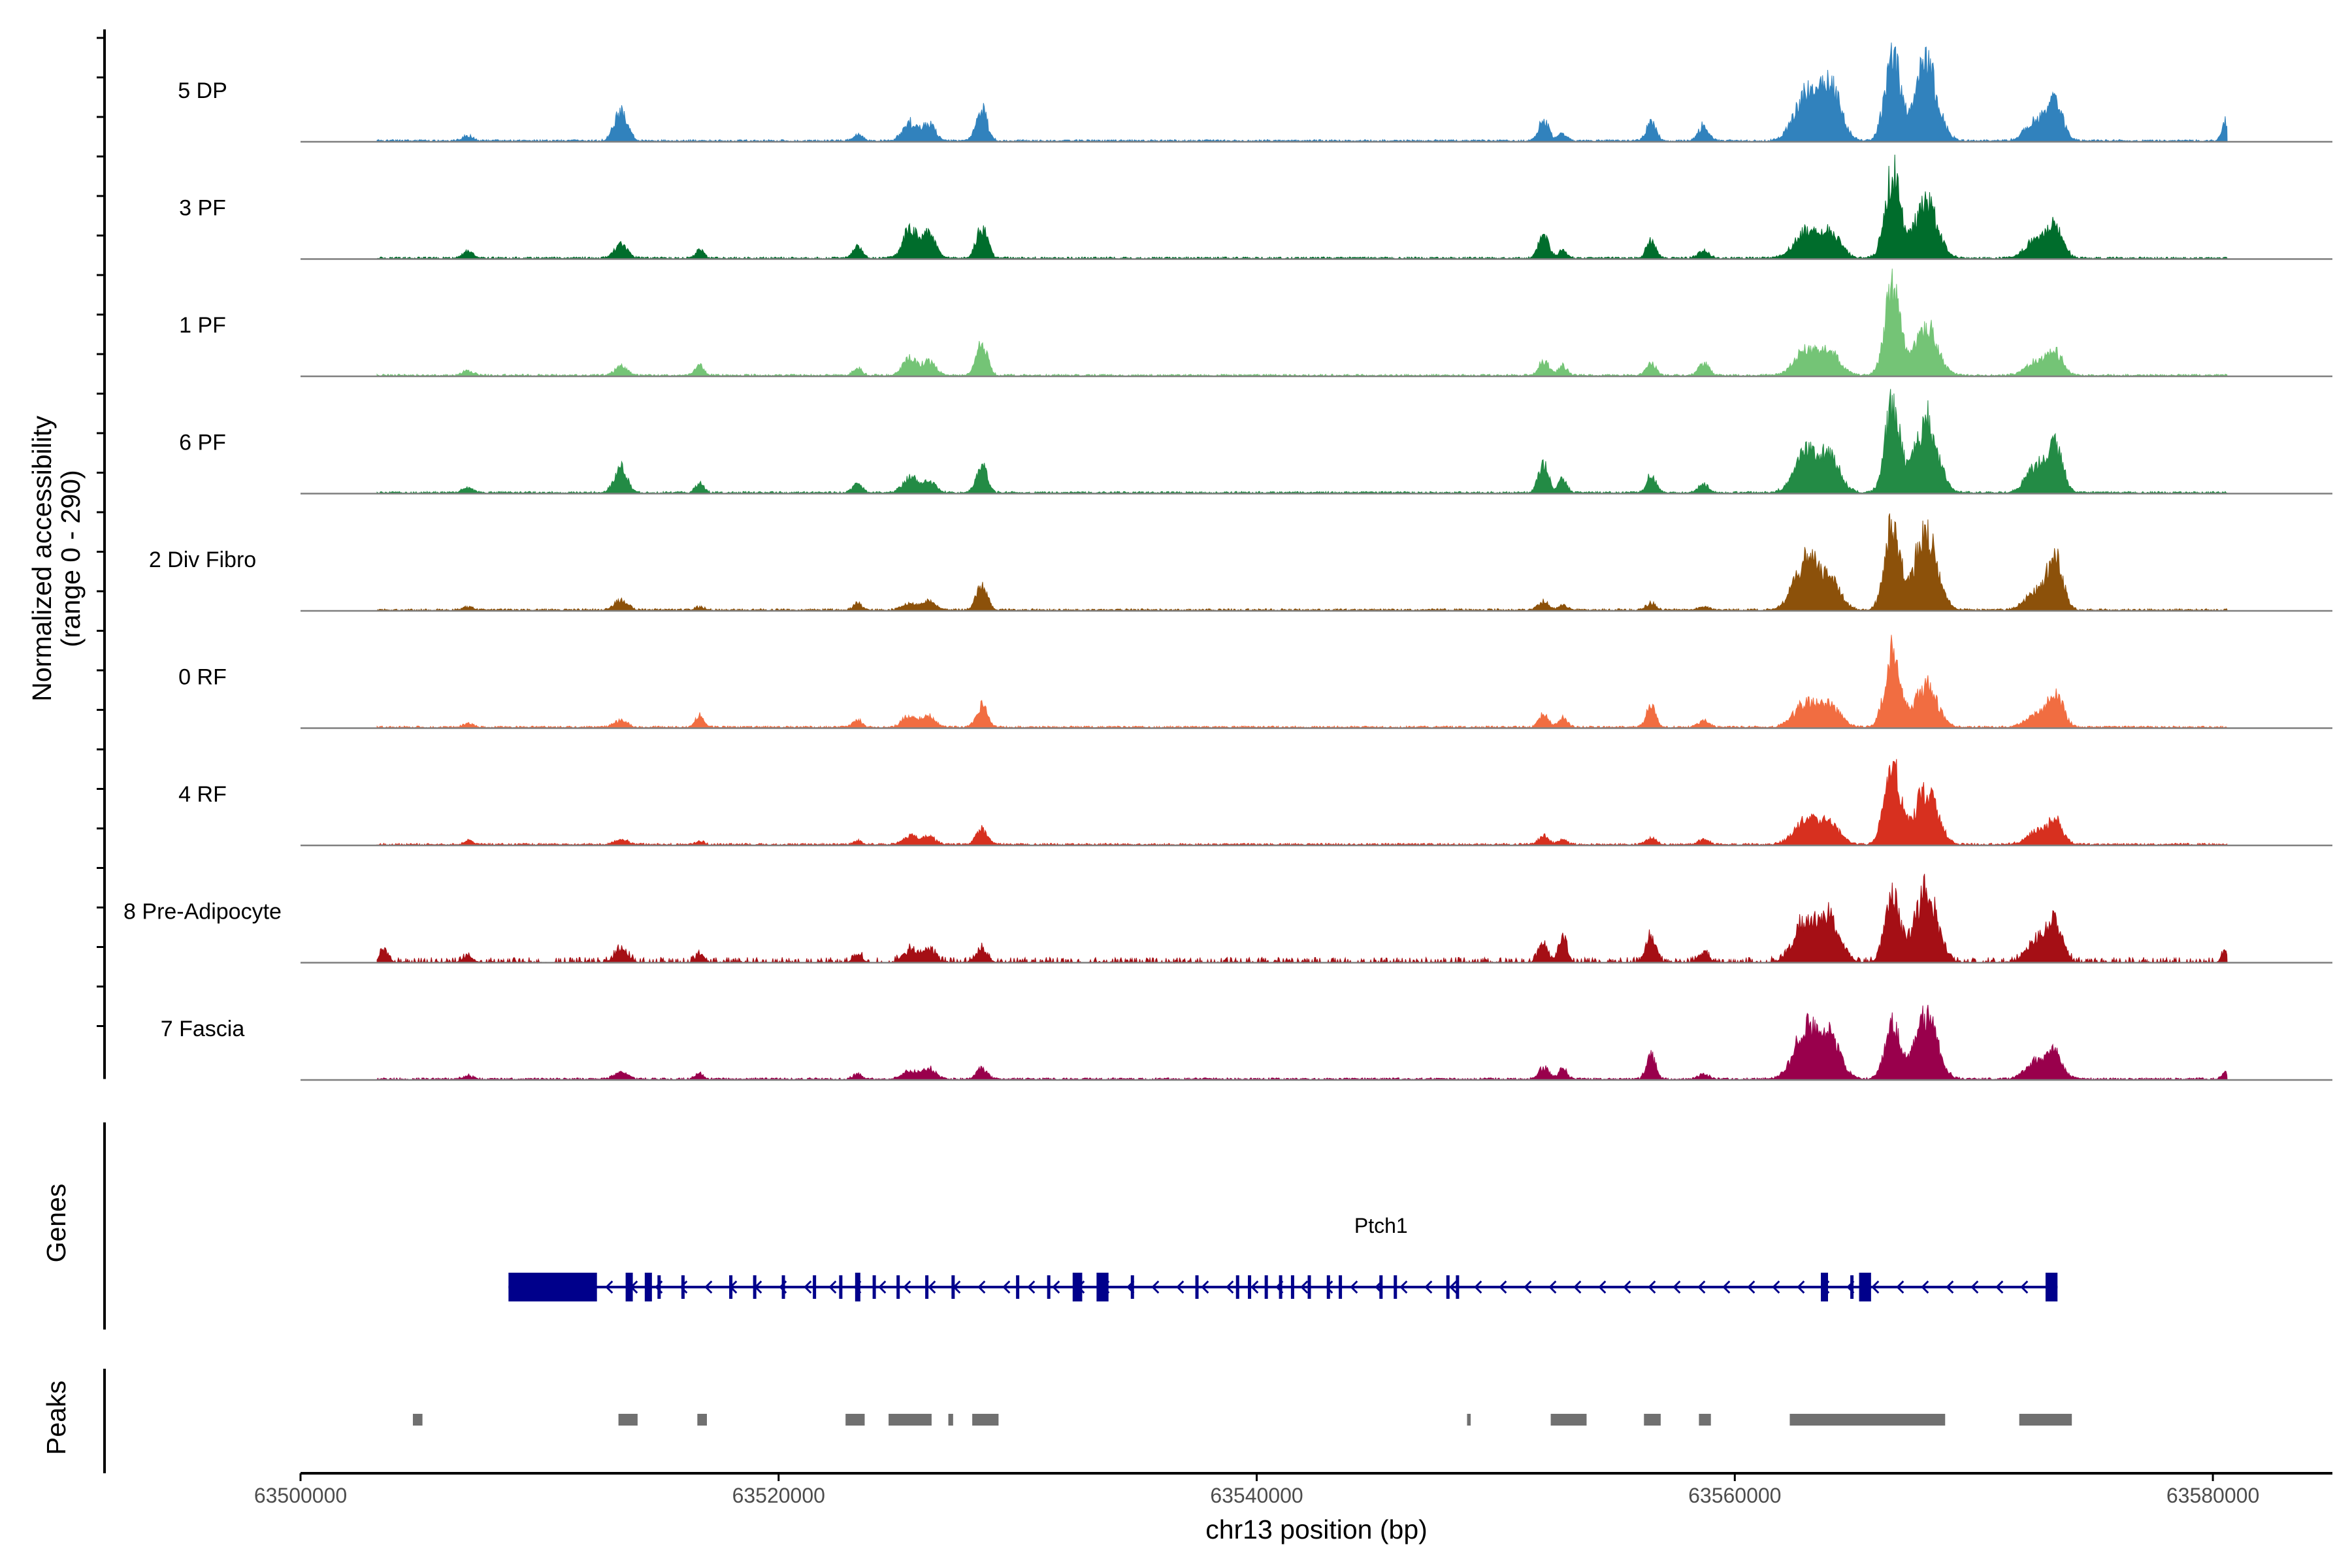 This screenshot has height=1568, width=2352. Describe the element at coordinates (1256, 1495) in the screenshot. I see `x-tick-label: 63540000` at that location.